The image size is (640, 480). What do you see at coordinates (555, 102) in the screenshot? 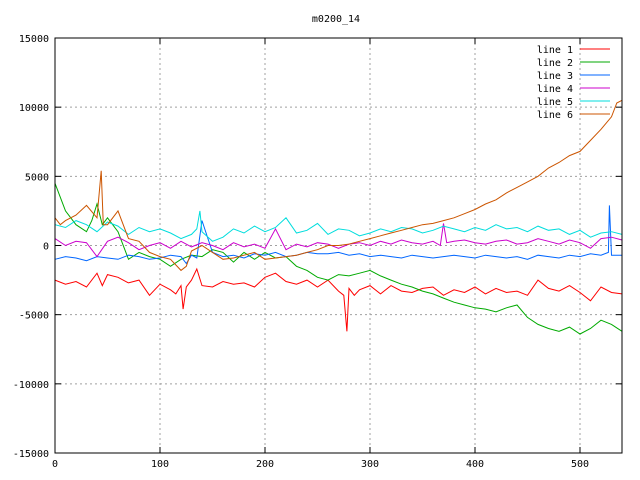
I see `legend-label-5: line 5` at bounding box center [555, 102].